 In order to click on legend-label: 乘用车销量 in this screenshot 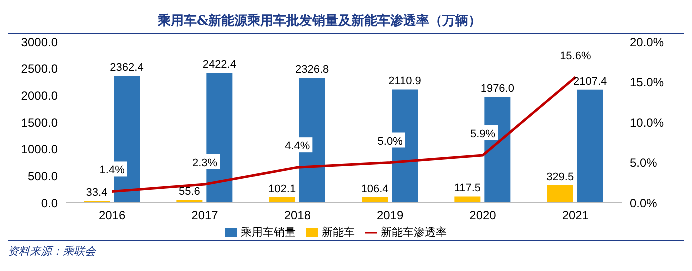, I will do `click(268, 233)`.